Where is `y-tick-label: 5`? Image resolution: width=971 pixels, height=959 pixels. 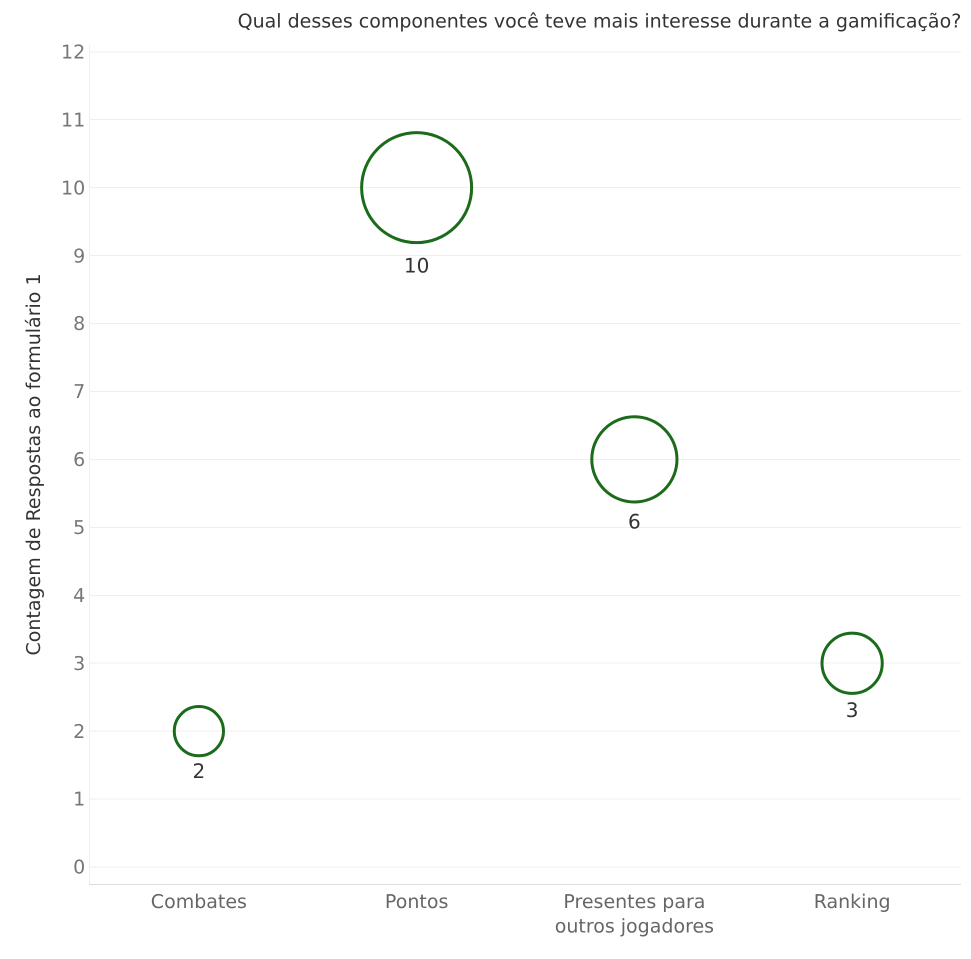
y-tick-label: 5 is located at coordinates (79, 527).